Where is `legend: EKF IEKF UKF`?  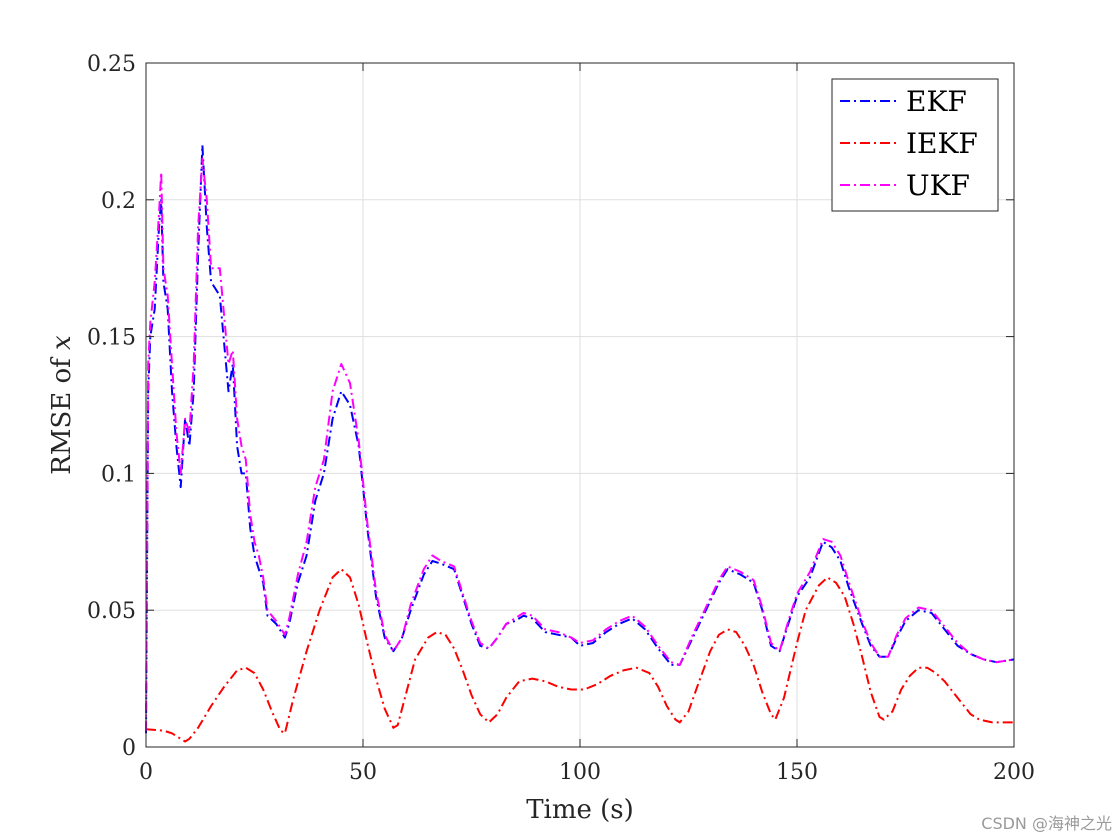
legend: EKF IEKF UKF is located at coordinates (915, 145).